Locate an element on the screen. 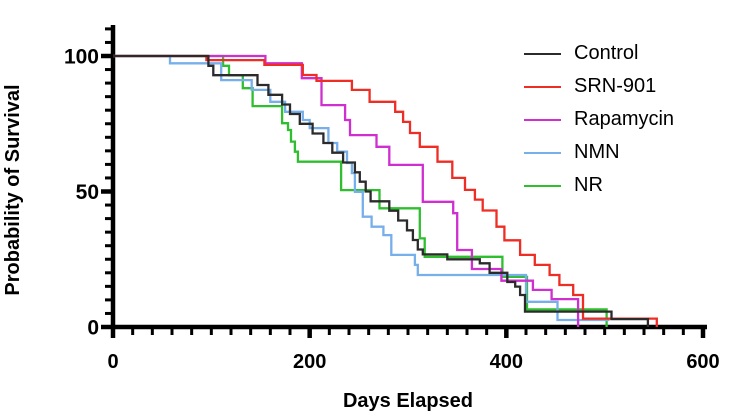  legend-item-rapamycin: Rapamycin is located at coordinates (599, 119).